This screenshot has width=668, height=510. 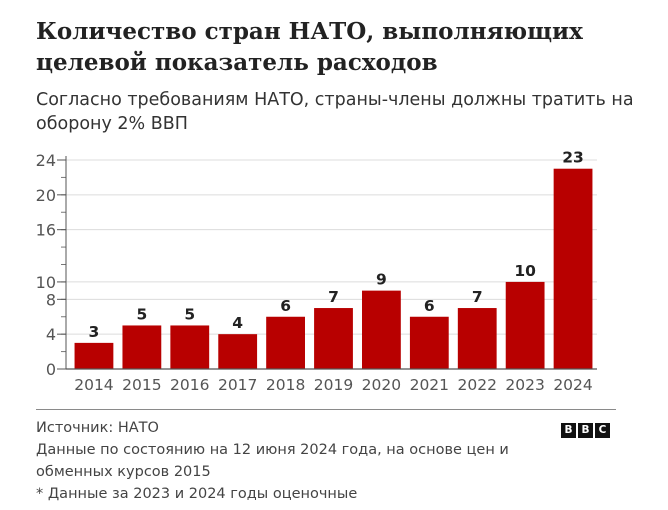 What do you see at coordinates (573, 158) in the screenshot?
I see `data-label: 23` at bounding box center [573, 158].